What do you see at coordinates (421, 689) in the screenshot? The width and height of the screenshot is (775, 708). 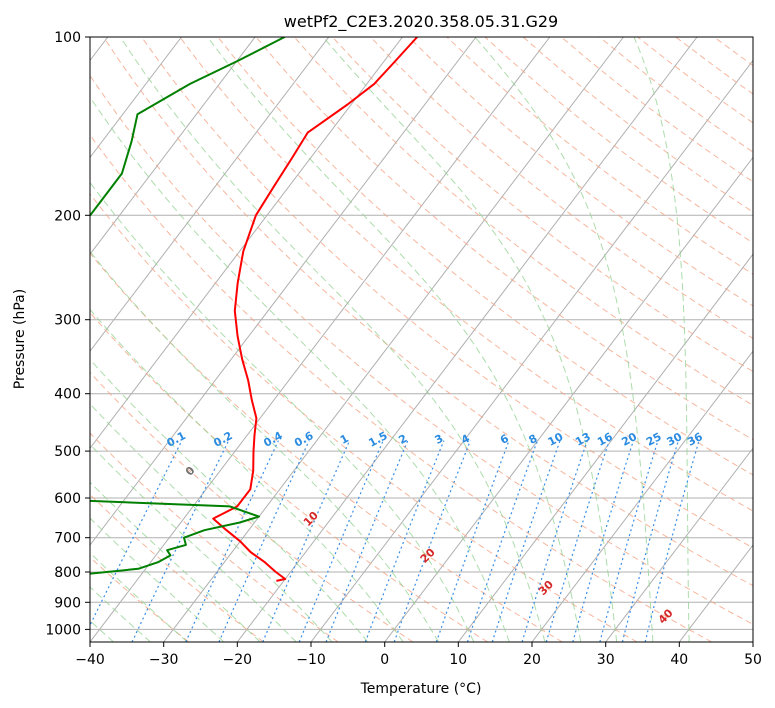 I see `x-axis-label: Temperature (°C)` at bounding box center [421, 689].